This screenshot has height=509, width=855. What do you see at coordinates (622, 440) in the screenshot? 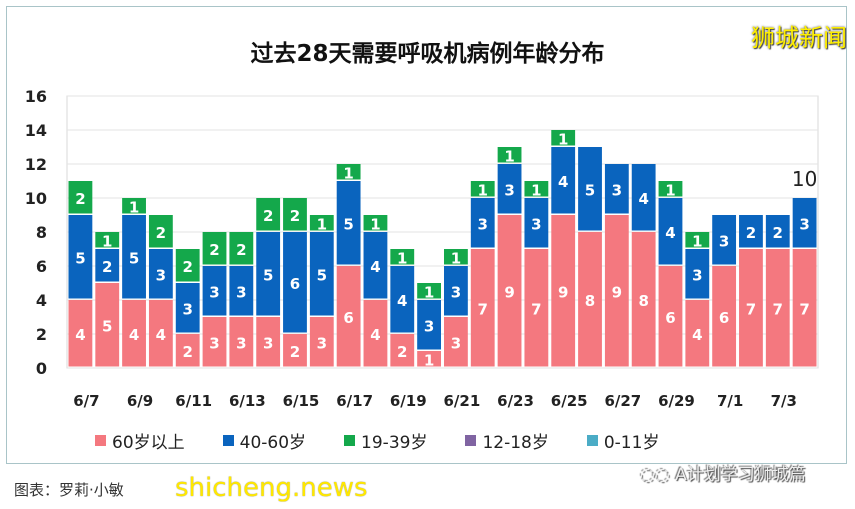
I see `legend-item: 0-11岁` at bounding box center [622, 440].